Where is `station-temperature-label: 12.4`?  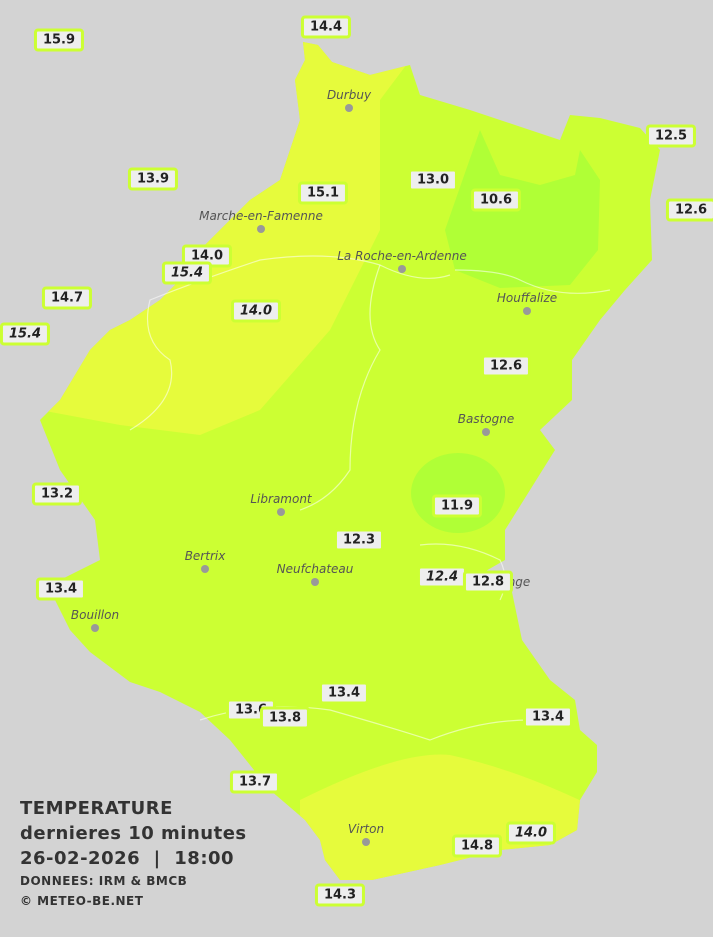
station-temperature-label: 12.4 is located at coordinates (442, 577).